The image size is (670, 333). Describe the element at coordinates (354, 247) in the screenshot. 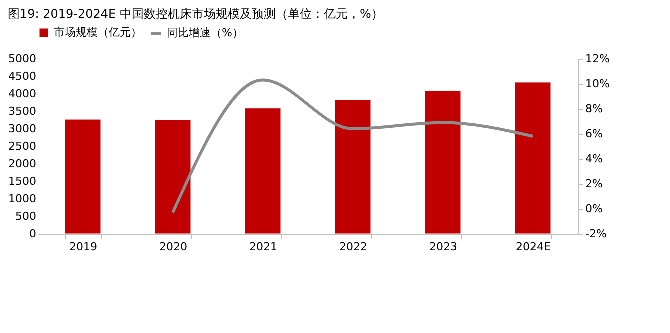

I see `x-tick-label: 2022` at that location.